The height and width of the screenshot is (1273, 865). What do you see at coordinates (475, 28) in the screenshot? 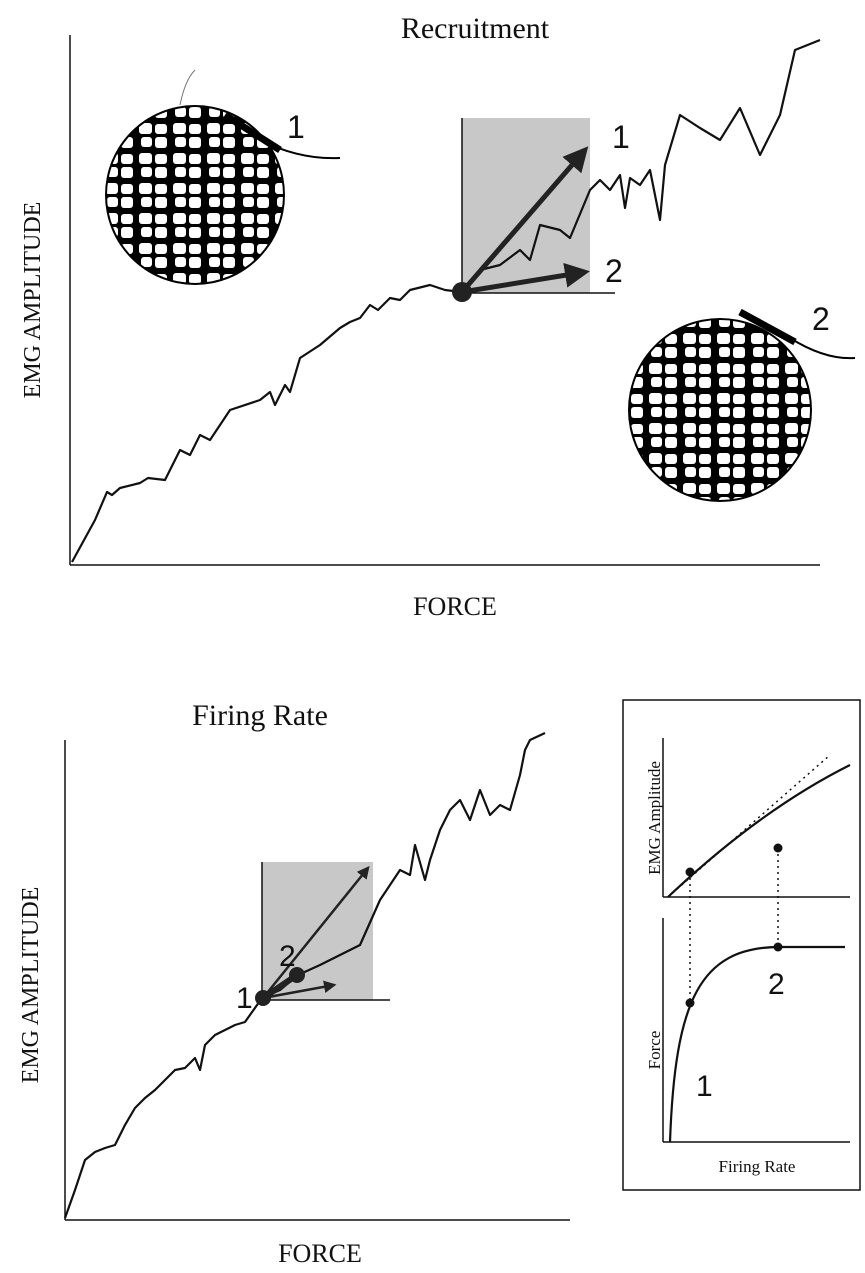
I see `panel-title: Recruitment` at bounding box center [475, 28].